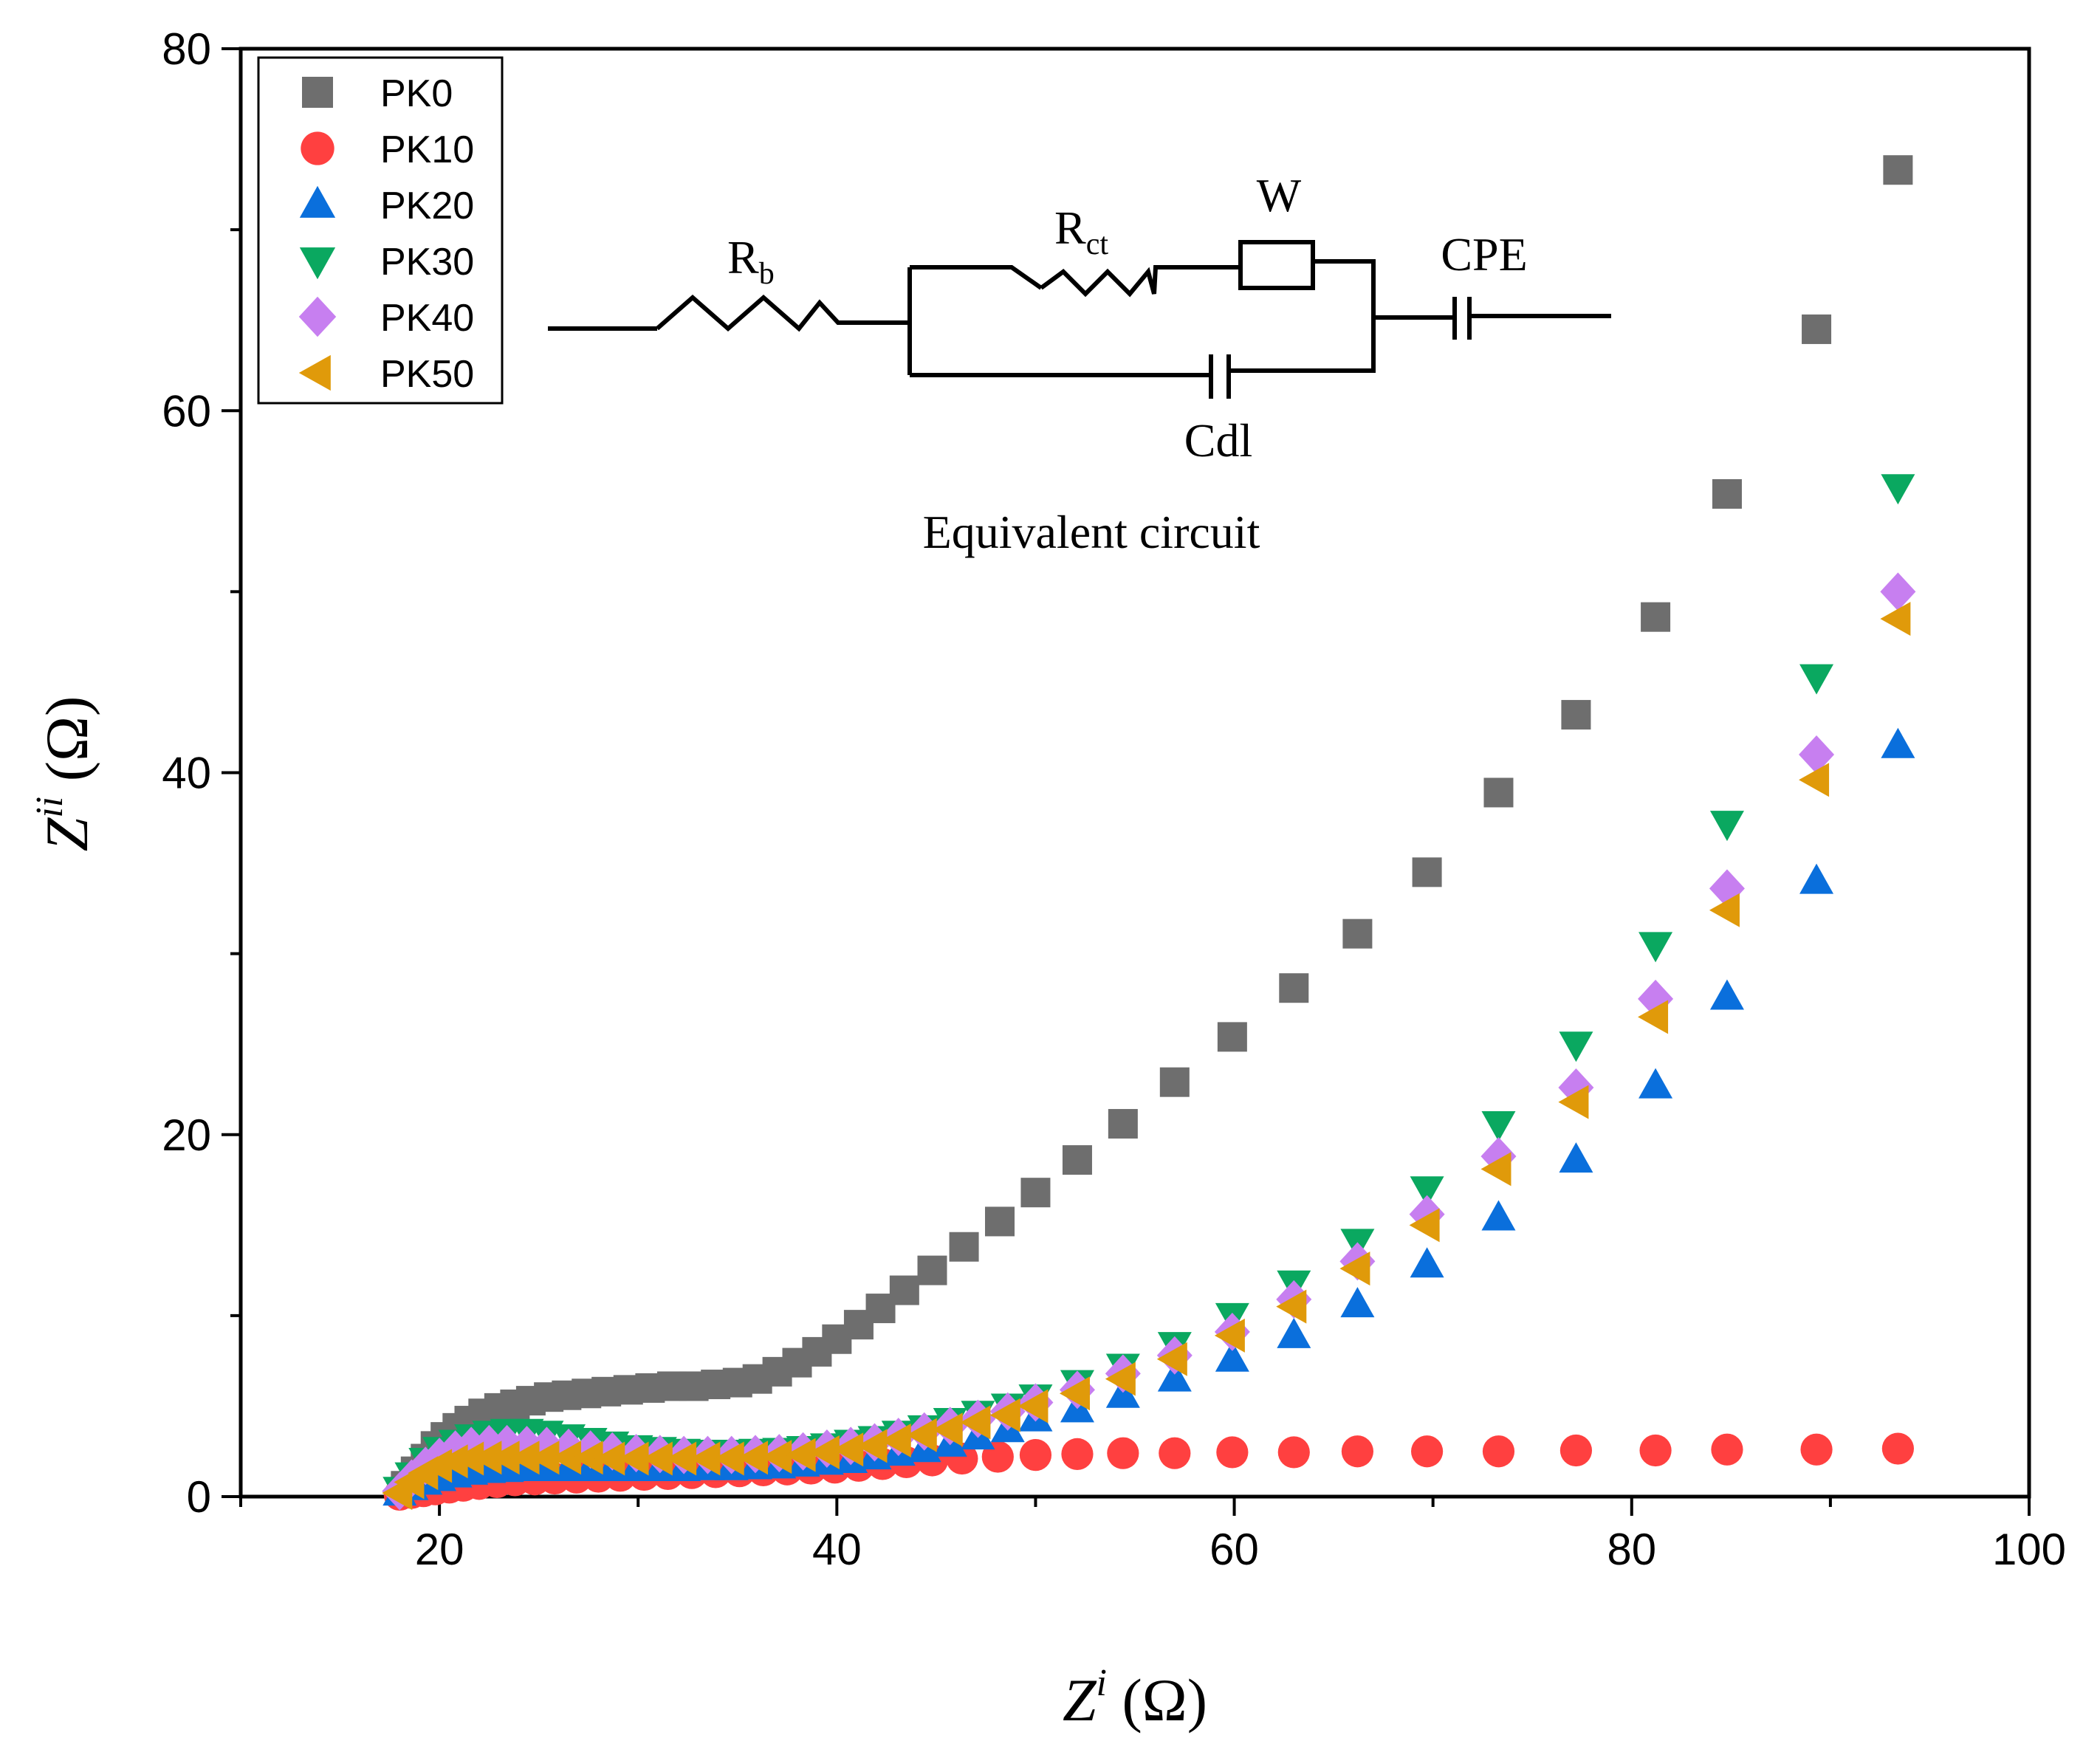  Describe the element at coordinates (201, 773) in the screenshot. I see `y-axis: 0 20 40 60 80` at that location.